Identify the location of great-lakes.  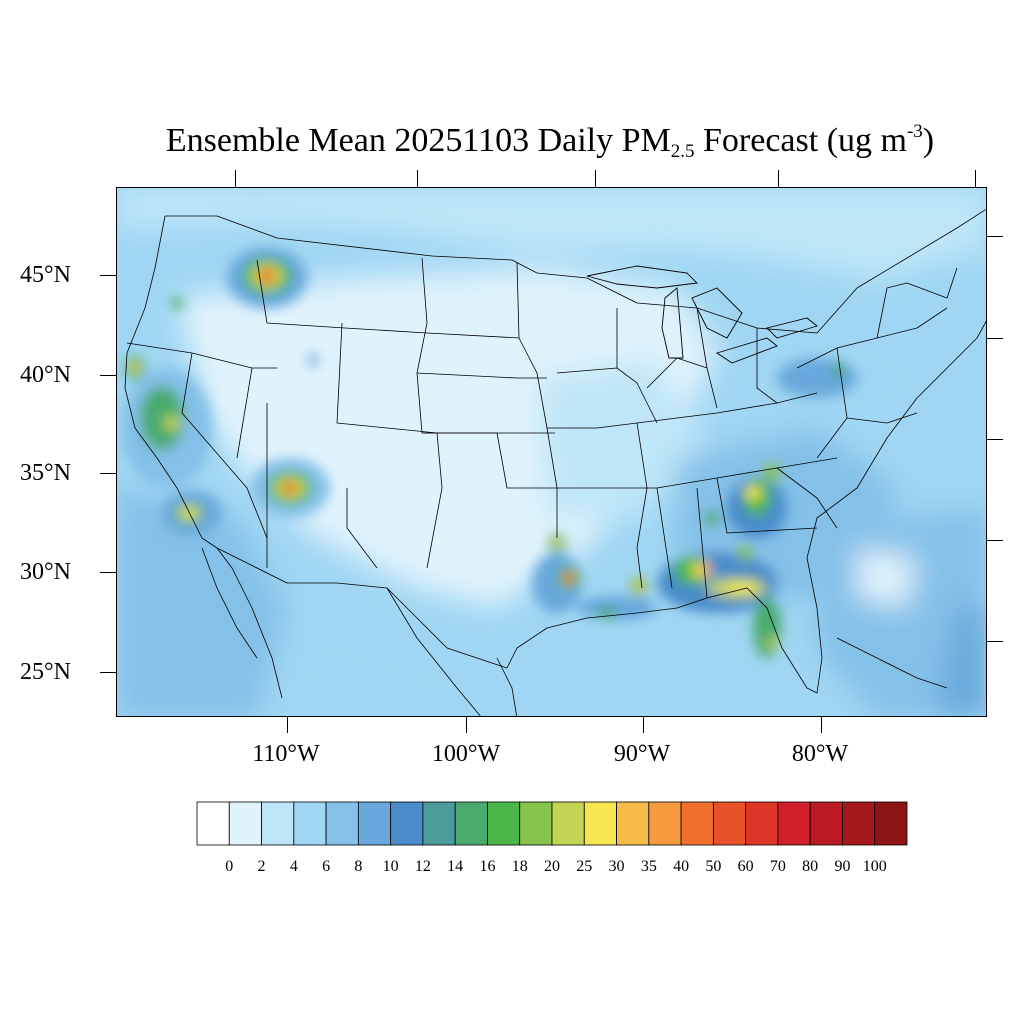
(702, 314).